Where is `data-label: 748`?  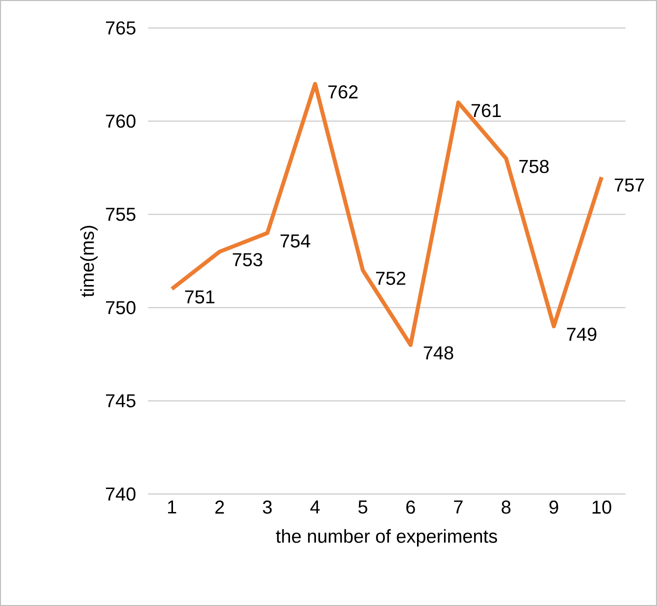 data-label: 748 is located at coordinates (439, 353).